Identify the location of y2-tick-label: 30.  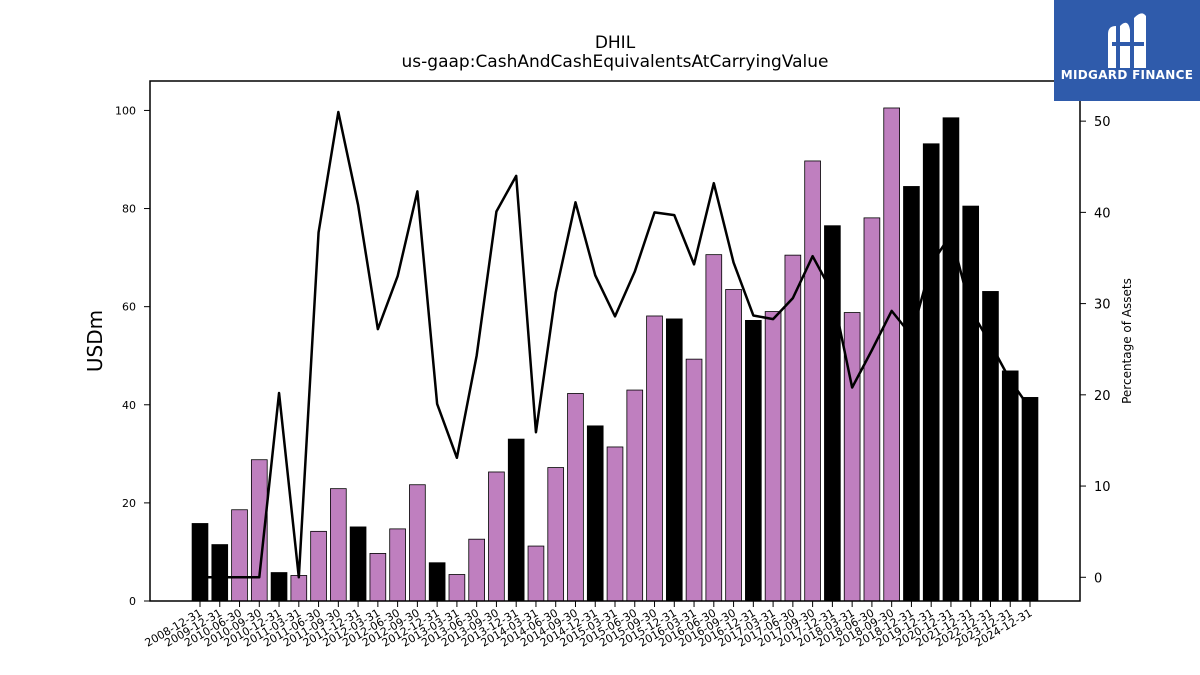
(1102, 305).